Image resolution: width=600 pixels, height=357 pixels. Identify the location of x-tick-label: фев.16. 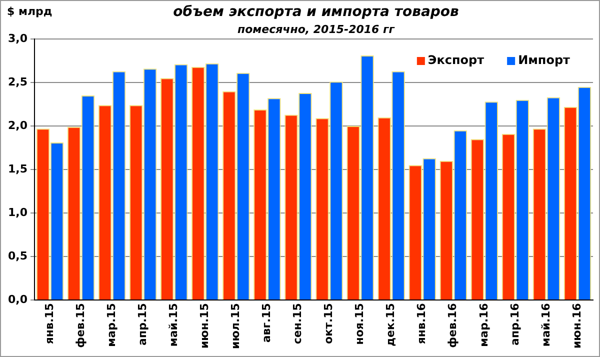
(453, 325).